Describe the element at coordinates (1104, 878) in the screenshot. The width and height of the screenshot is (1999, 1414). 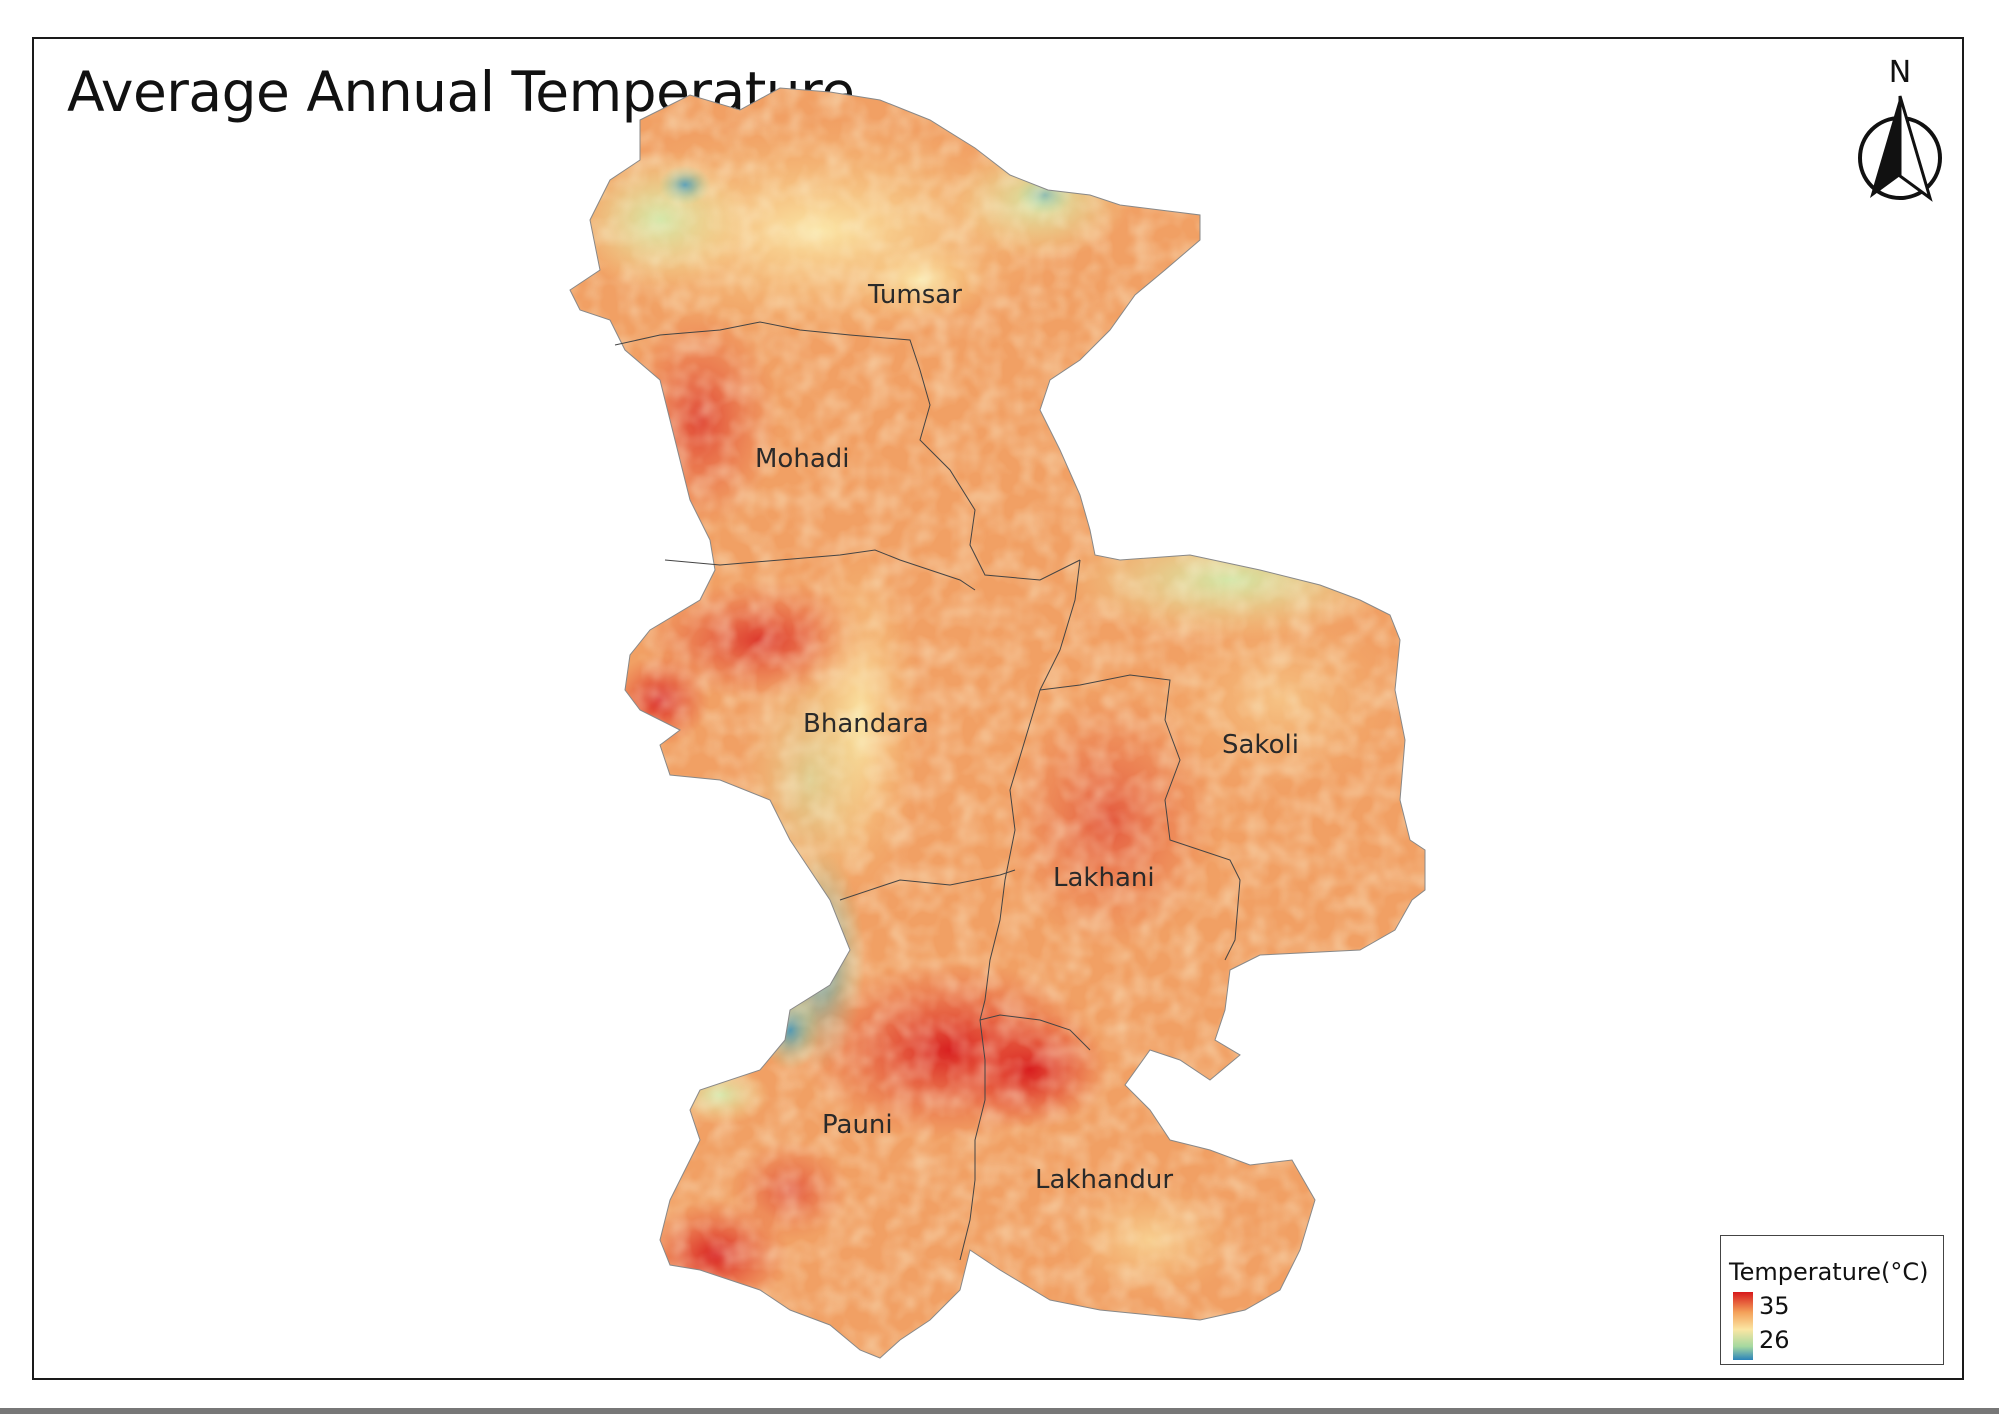
I see `region-label-lakhani: Lakhani` at that location.